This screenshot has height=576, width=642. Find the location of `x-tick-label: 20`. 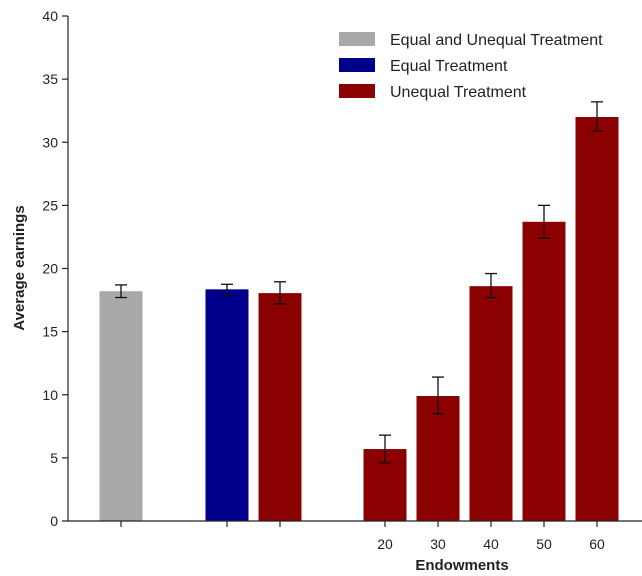

x-tick-label: 20 is located at coordinates (385, 544).